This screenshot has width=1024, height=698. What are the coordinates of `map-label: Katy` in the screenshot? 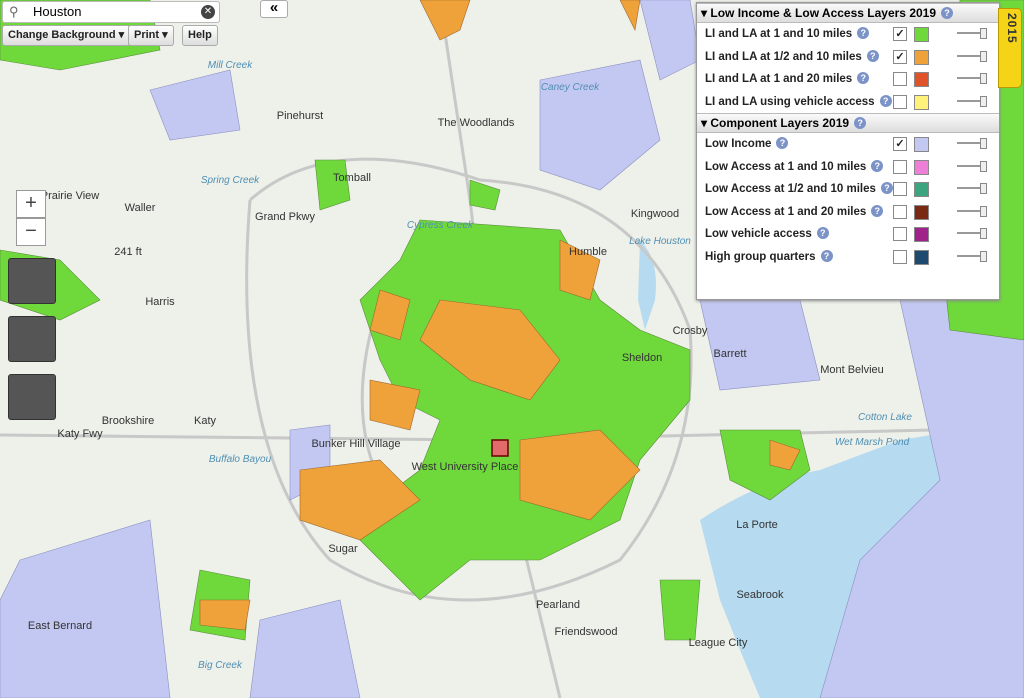 It's located at (205, 421).